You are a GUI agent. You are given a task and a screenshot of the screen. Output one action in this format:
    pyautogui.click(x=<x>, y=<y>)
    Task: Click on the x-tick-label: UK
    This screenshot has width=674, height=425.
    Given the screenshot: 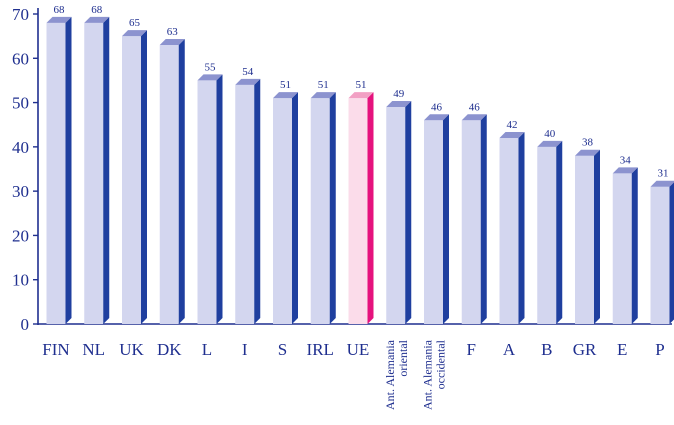 What is the action you would take?
    pyautogui.click(x=131, y=349)
    